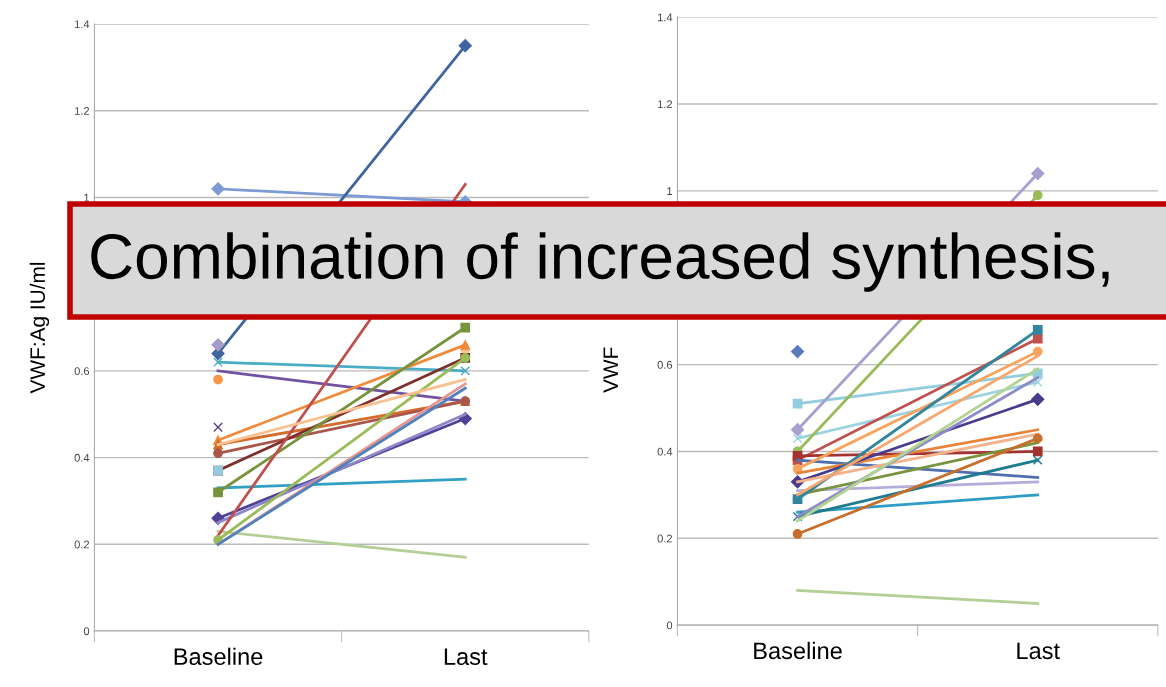 Image resolution: width=1166 pixels, height=687 pixels. Describe the element at coordinates (39, 328) in the screenshot. I see `y-axis-title: VWF:Ag IU/ml` at that location.